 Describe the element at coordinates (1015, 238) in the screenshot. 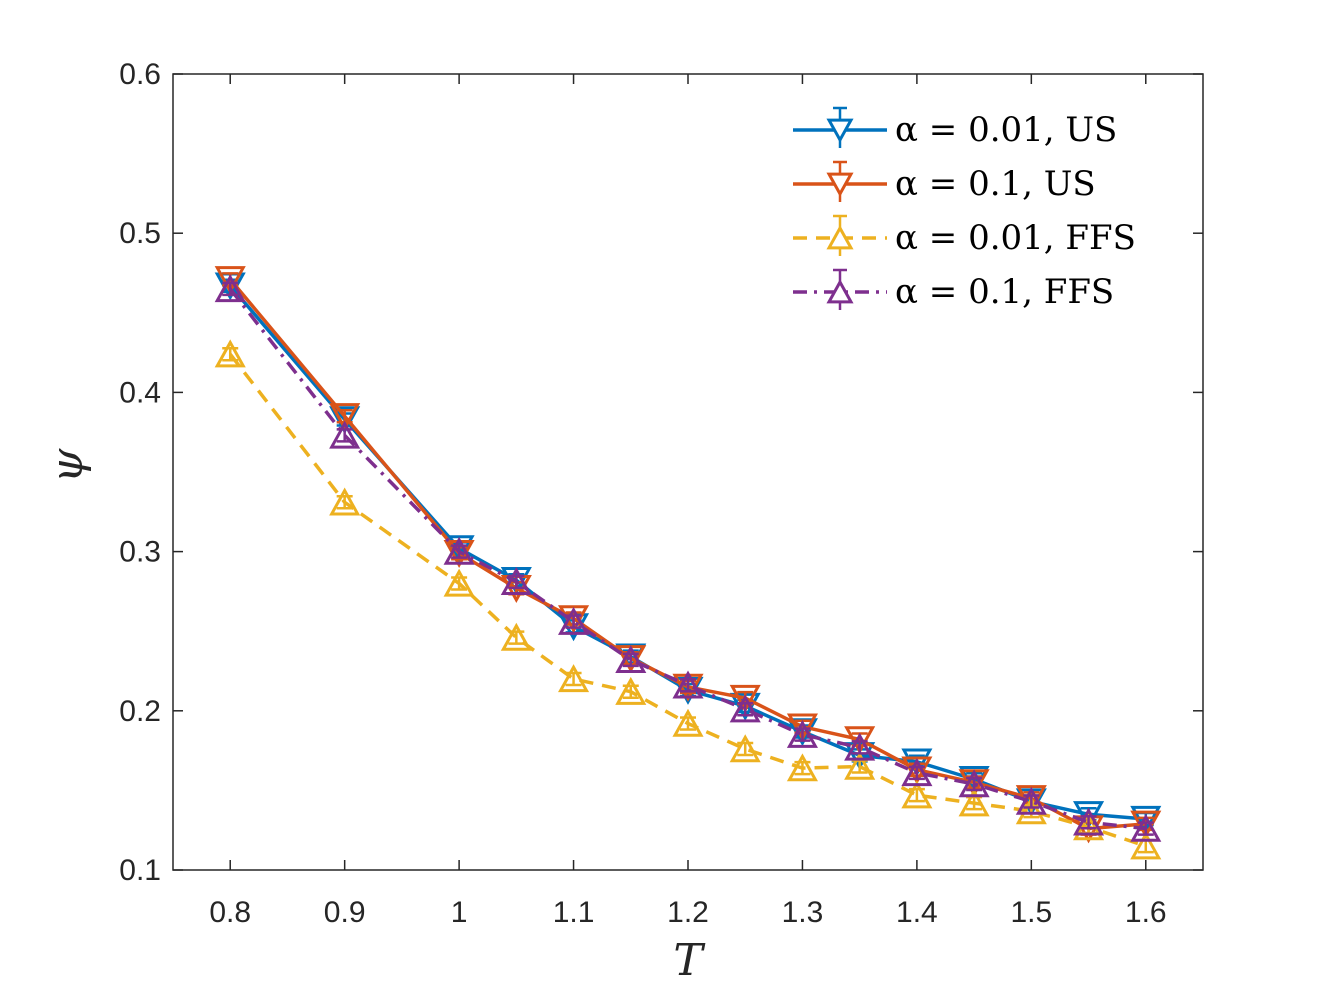

I see `legend-label: α = 0.01, FFS` at that location.